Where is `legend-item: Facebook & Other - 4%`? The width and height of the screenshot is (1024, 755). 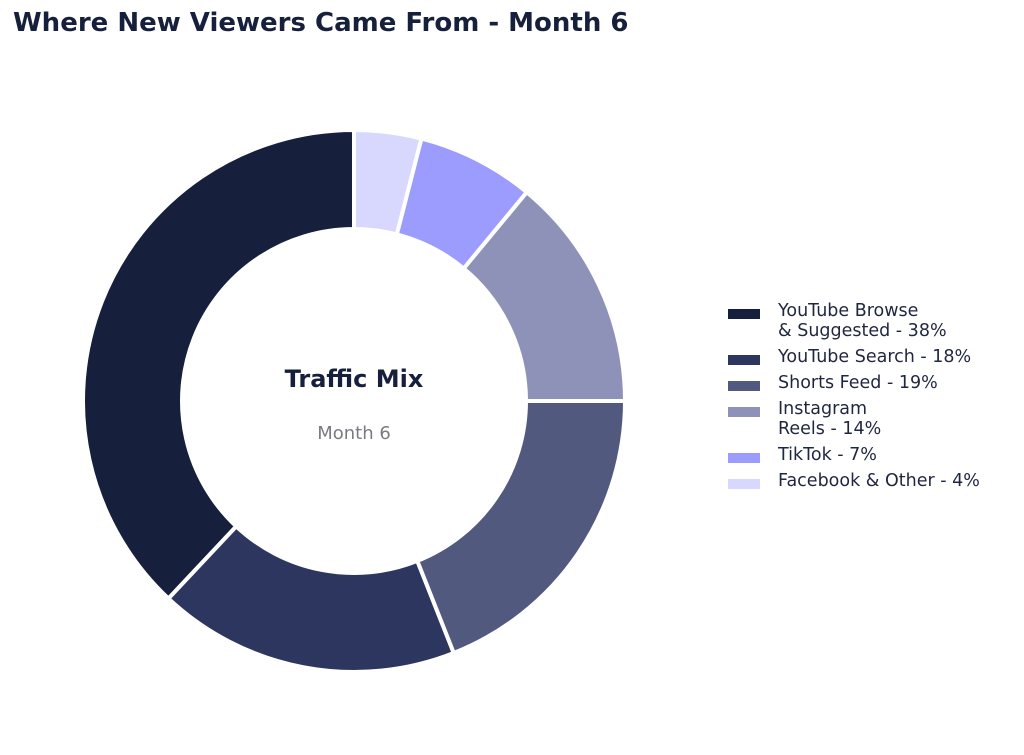
legend-item: Facebook & Other - 4% is located at coordinates (873, 481).